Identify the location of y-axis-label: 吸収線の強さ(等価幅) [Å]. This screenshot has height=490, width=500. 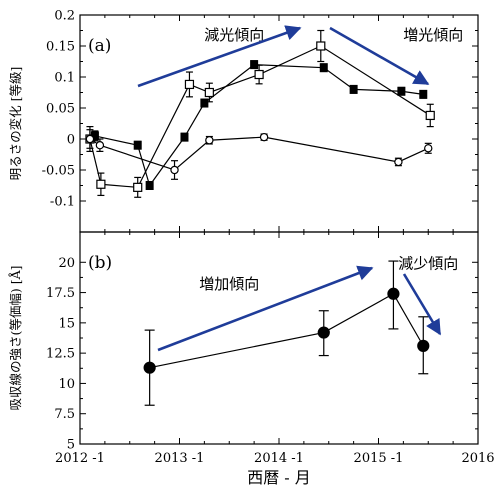
(15, 337).